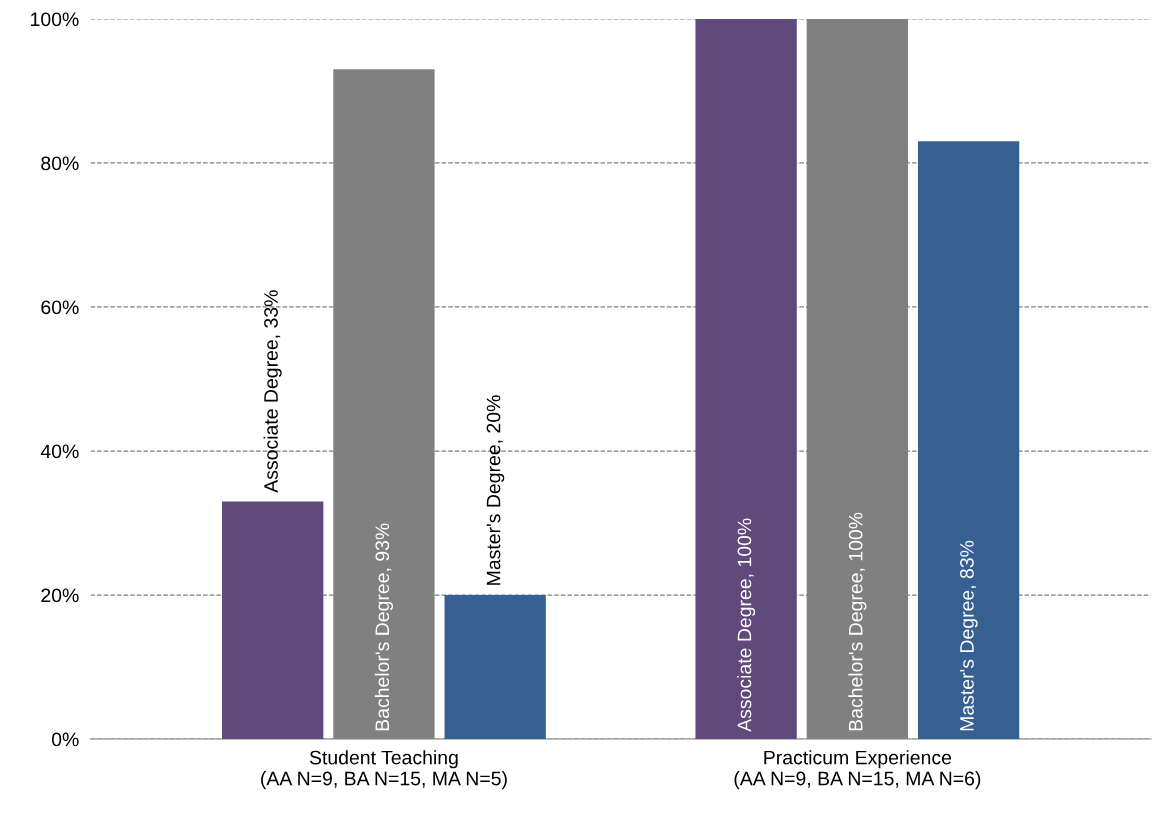  Describe the element at coordinates (65, 739) in the screenshot. I see `y-tick-label: 0%` at that location.